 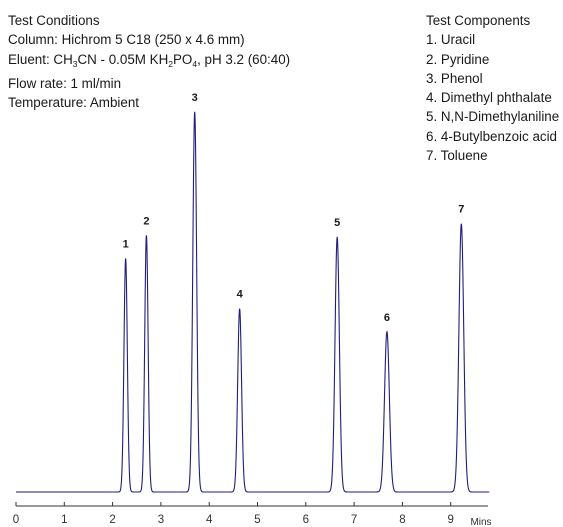 What do you see at coordinates (257, 520) in the screenshot?
I see `x-tick-label: 5` at bounding box center [257, 520].